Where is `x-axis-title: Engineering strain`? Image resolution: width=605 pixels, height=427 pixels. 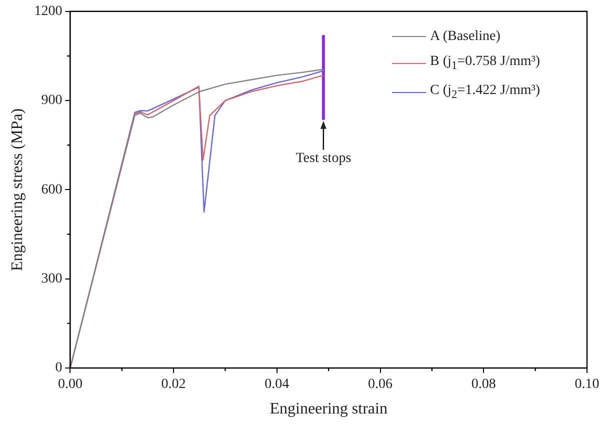 x-axis-title: Engineering strain is located at coordinates (329, 409).